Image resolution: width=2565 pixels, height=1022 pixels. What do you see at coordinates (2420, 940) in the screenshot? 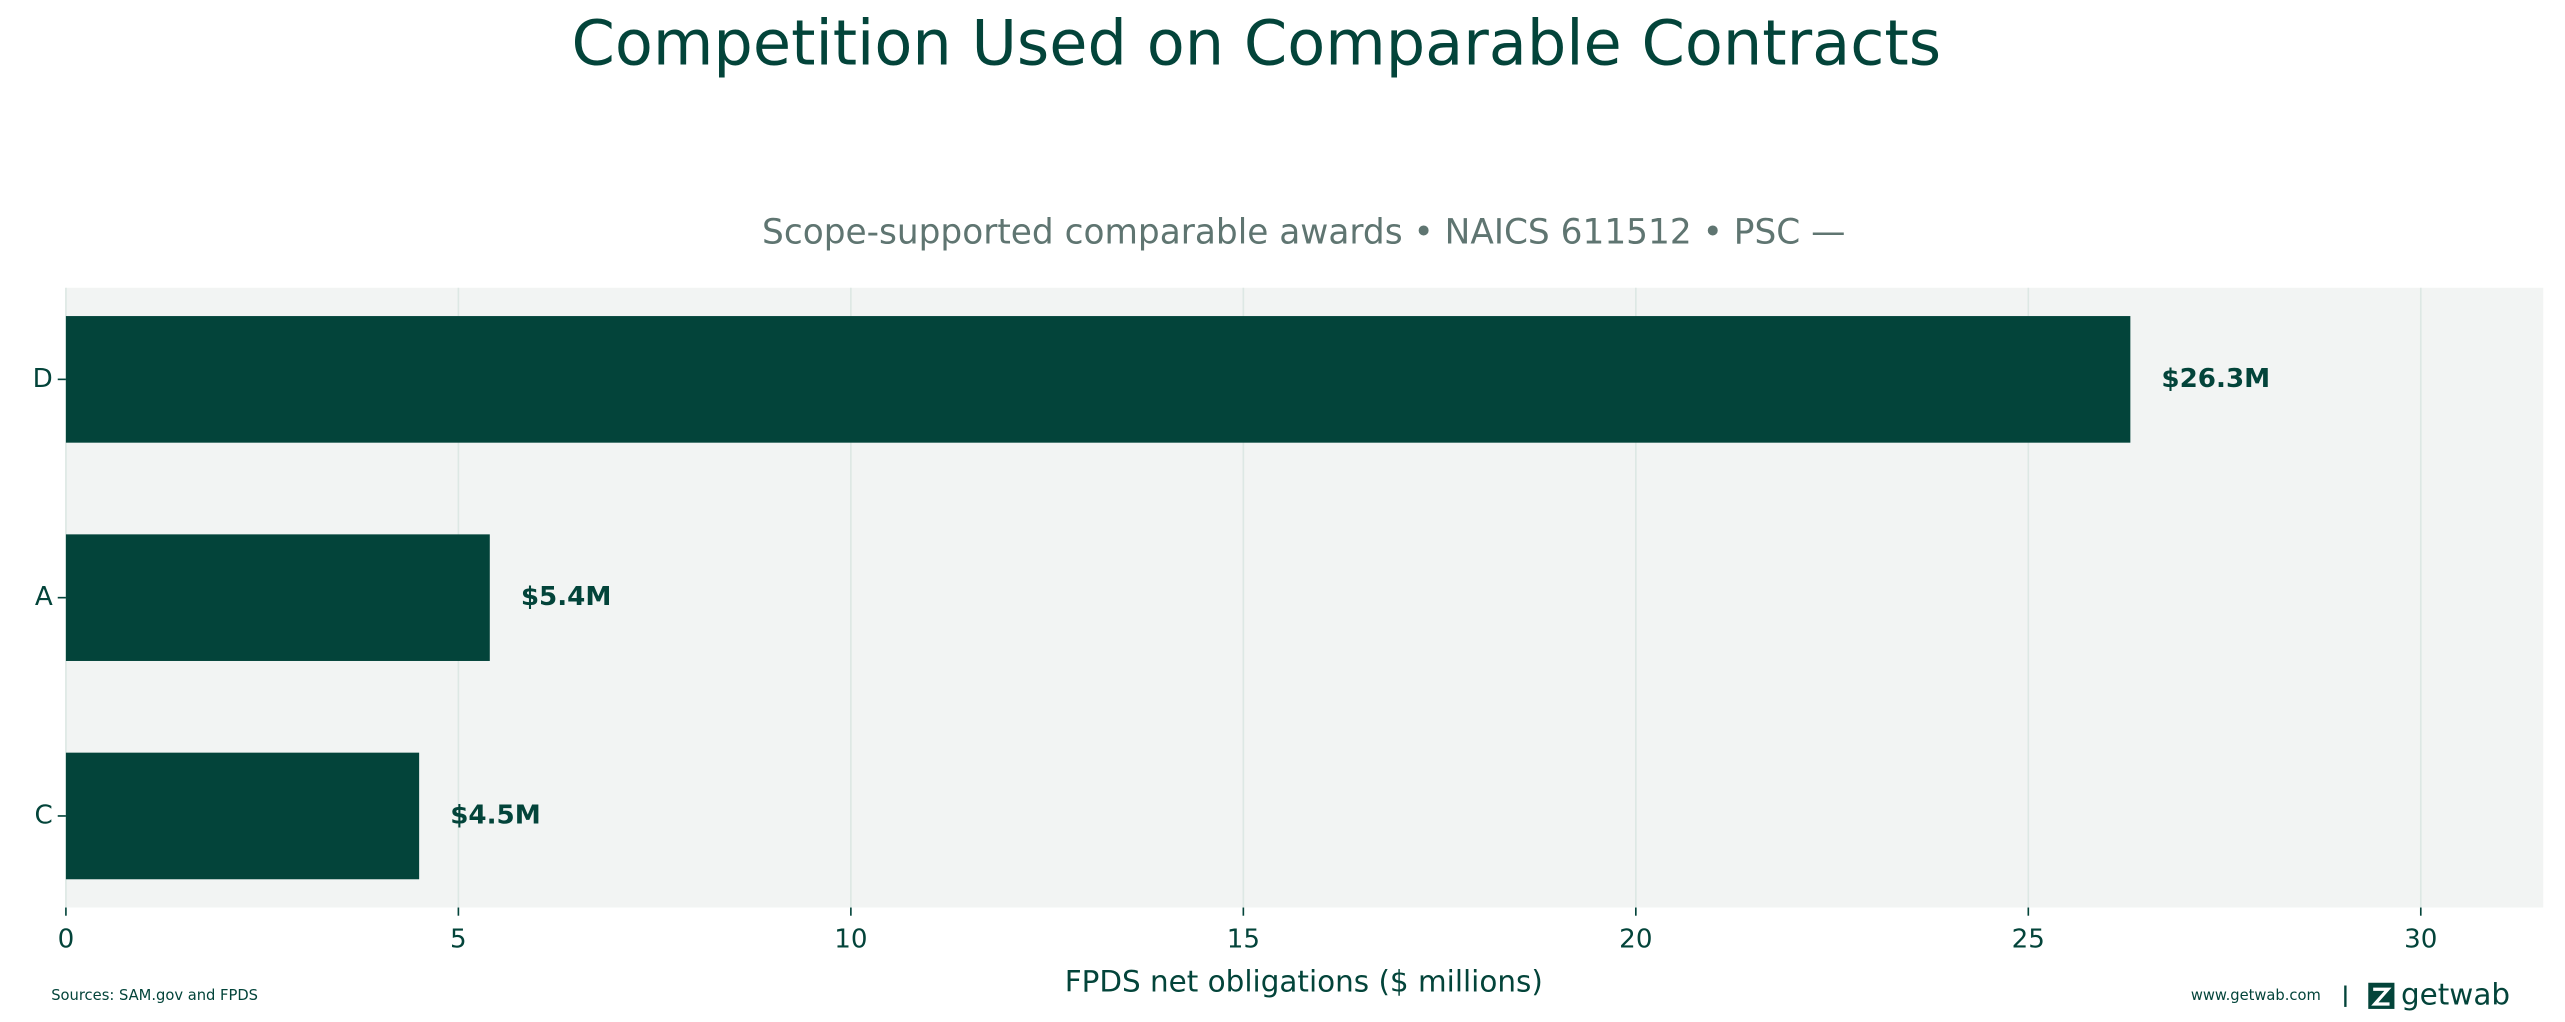
I see `x-tick-label: 30` at bounding box center [2420, 940].